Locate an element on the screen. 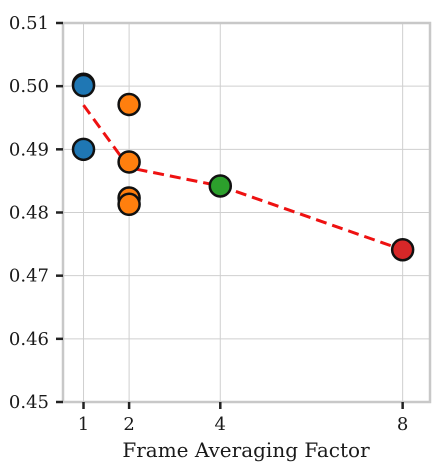 The image size is (448, 469). x-tick-label: 1 is located at coordinates (83, 424).